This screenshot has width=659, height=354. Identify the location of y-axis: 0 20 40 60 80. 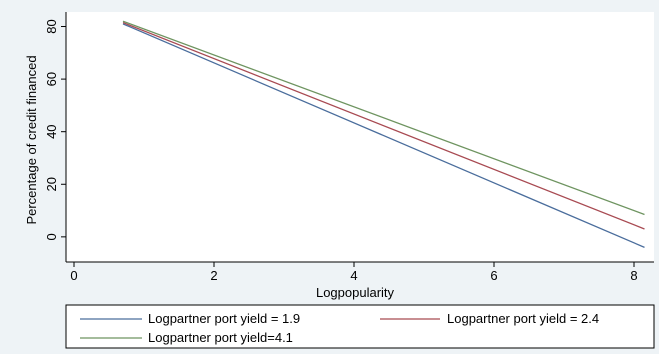
(55, 137).